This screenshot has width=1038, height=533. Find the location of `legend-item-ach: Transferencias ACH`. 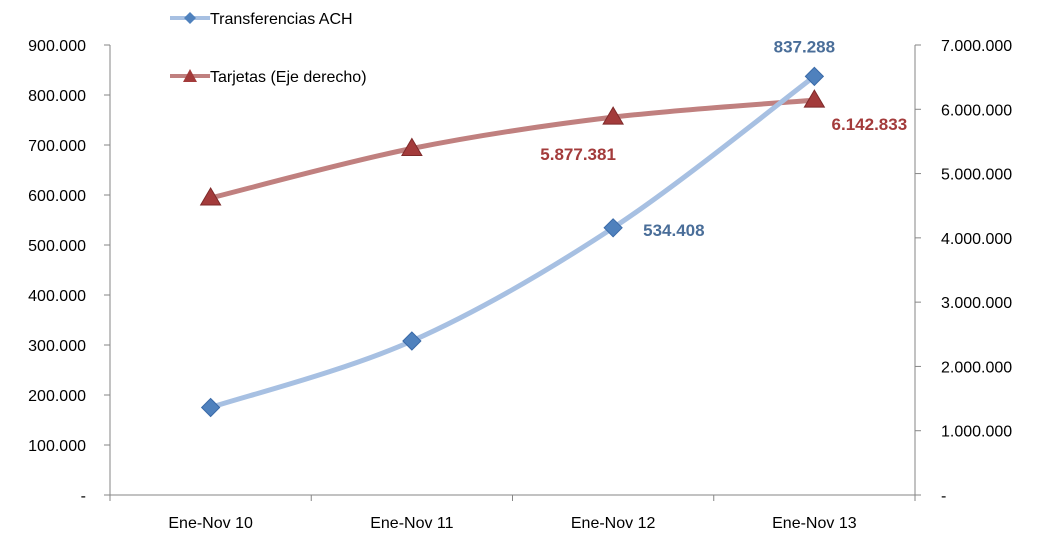

legend-item-ach: Transferencias ACH is located at coordinates (261, 19).